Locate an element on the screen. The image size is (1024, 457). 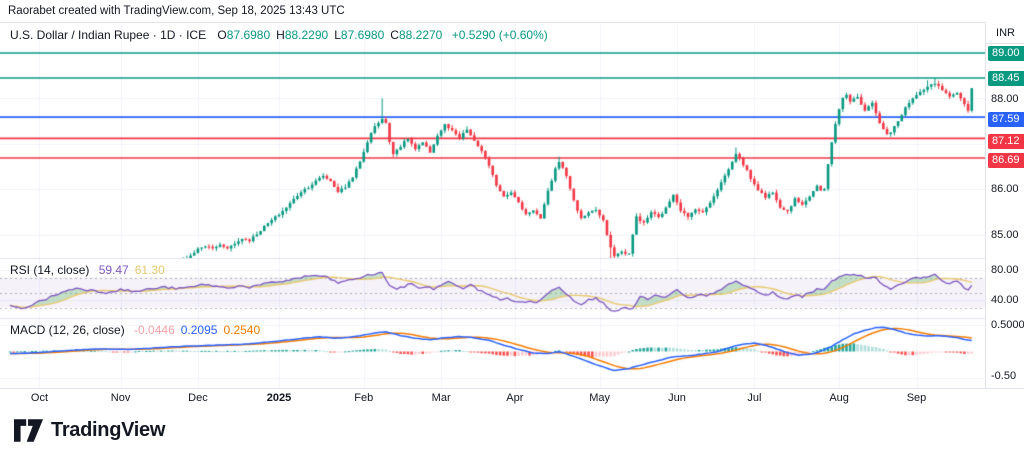
rsi-value: 59.47 is located at coordinates (113, 270).